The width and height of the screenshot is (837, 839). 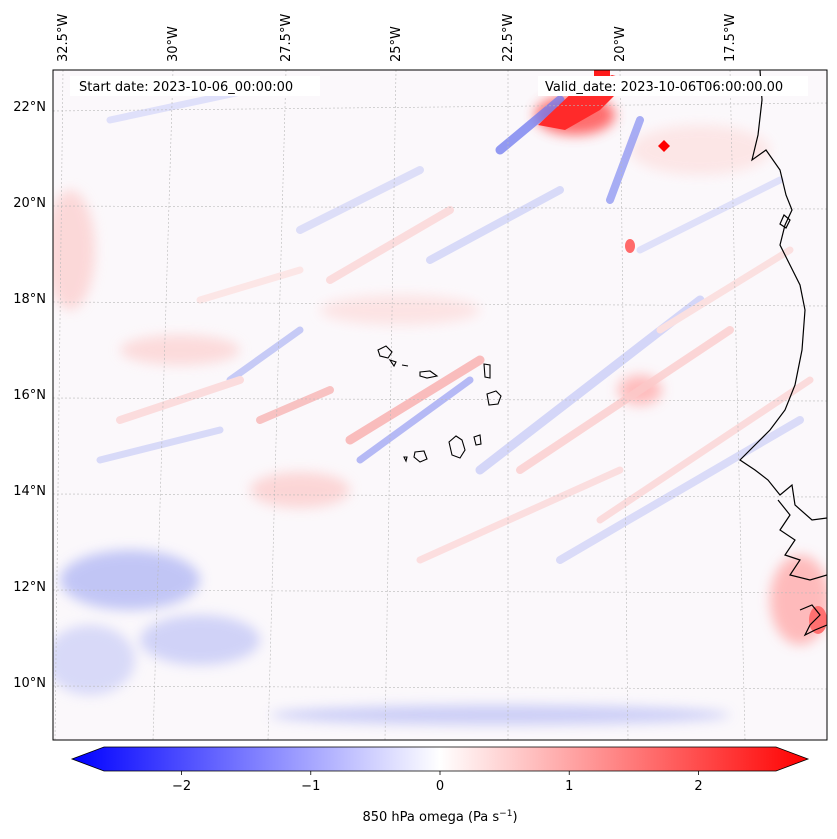 I want to click on valid-date-text: Valid_date: 2023-10-06T06:00:00.00, so click(x=664, y=87).